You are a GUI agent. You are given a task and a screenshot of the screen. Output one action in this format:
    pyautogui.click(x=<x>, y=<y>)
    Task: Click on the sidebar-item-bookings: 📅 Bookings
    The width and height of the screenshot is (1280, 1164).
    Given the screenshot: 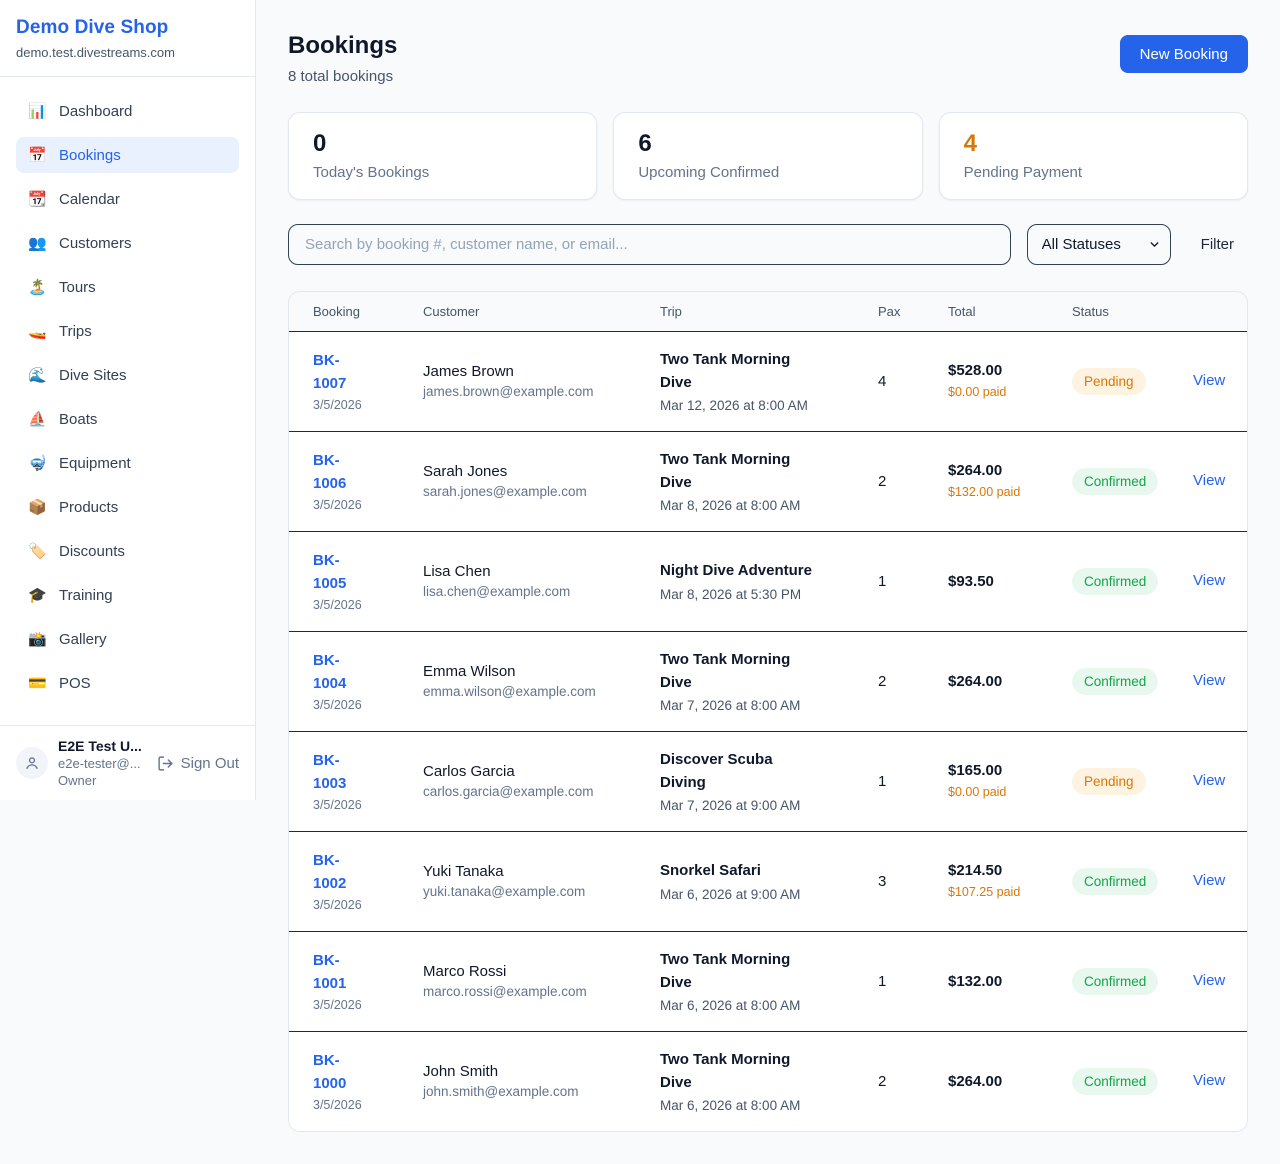 What is the action you would take?
    pyautogui.click(x=127, y=155)
    